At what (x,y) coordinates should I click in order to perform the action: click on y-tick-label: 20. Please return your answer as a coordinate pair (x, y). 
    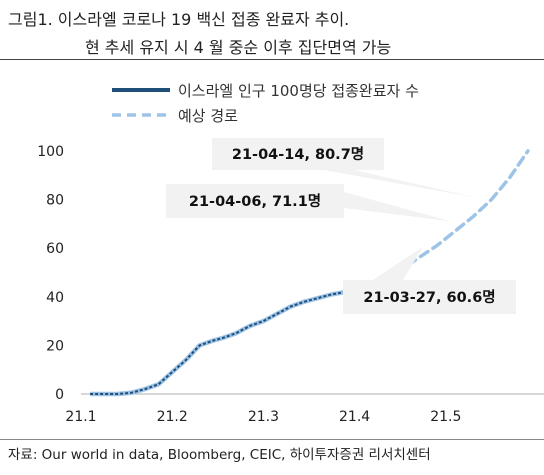
    Looking at the image, I should click on (55, 346).